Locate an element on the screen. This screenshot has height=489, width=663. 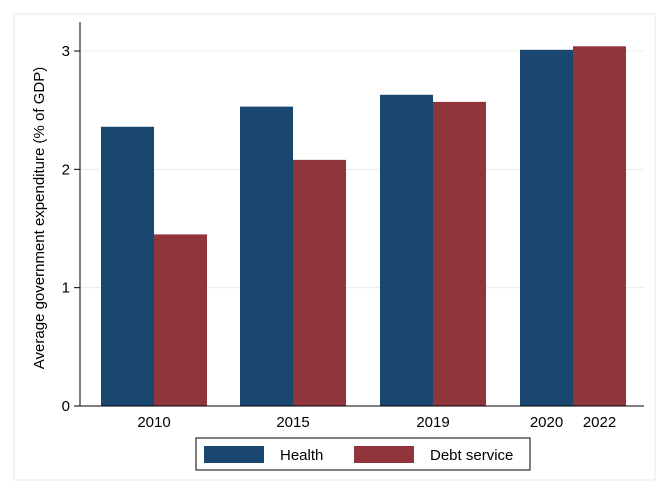
x-tick-label: 2022 is located at coordinates (599, 422).